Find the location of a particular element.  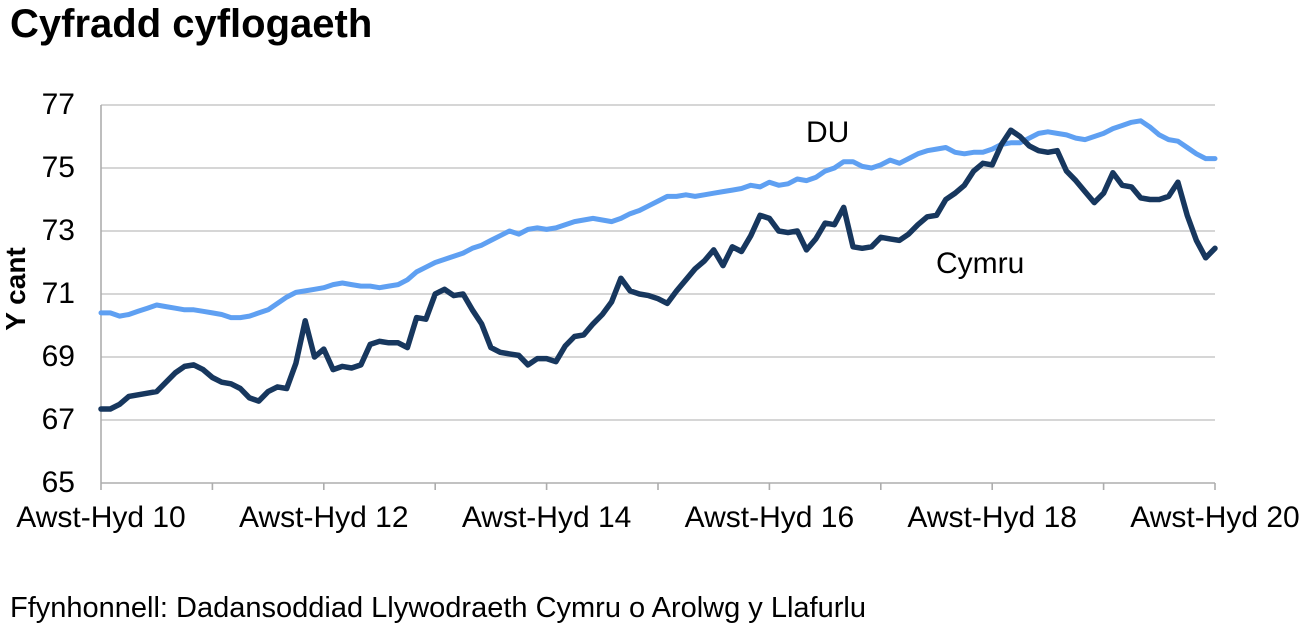

x-tick-label-5: Awst-Hyd 18 is located at coordinates (992, 517).